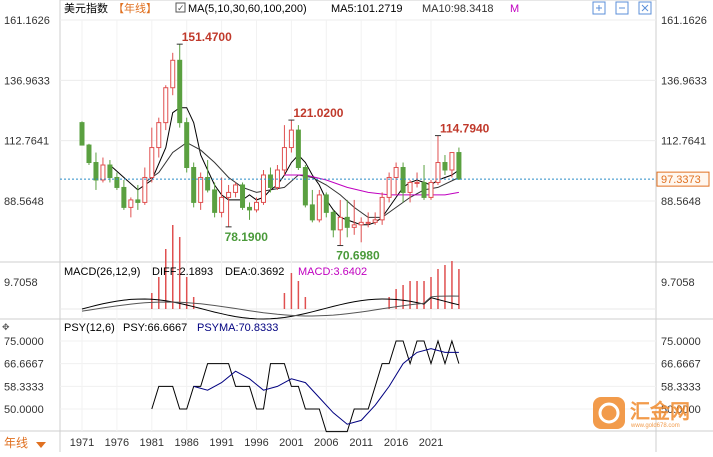 The image size is (713, 457). I want to click on price-tick-right: 112.7641, so click(683, 142).